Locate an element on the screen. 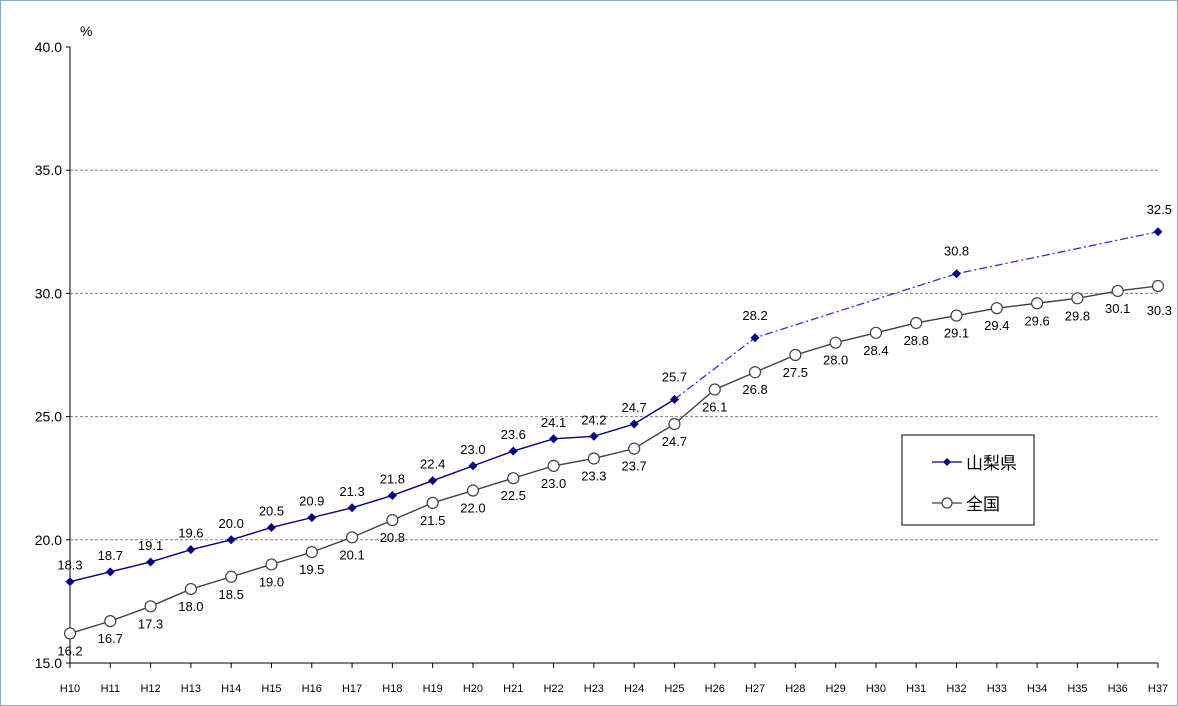 The image size is (1178, 706). data-label-national: 29.8 is located at coordinates (1077, 315).